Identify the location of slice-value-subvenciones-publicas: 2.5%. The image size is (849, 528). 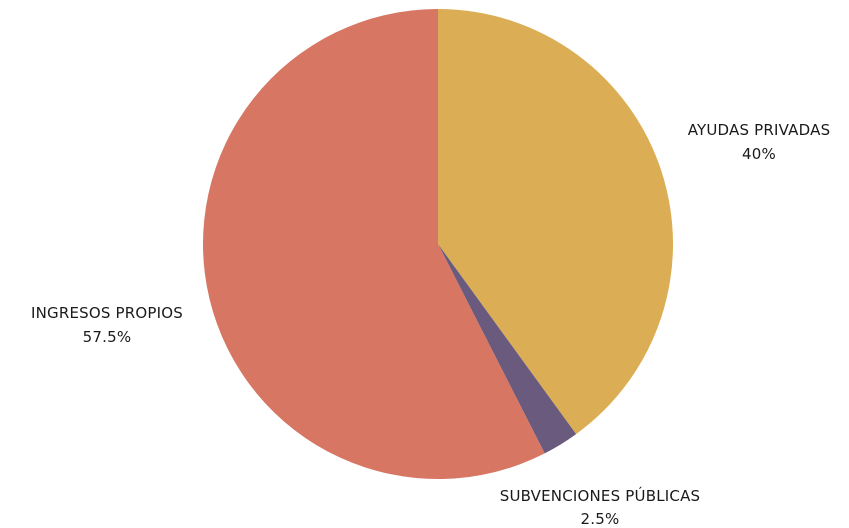
(600, 519).